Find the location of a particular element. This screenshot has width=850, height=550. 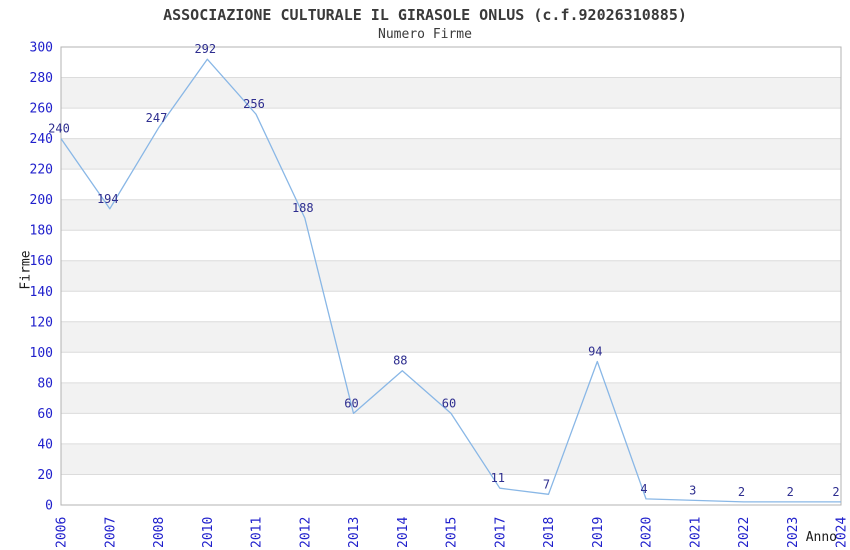

svg-text: 2023 is located at coordinates (793, 532).